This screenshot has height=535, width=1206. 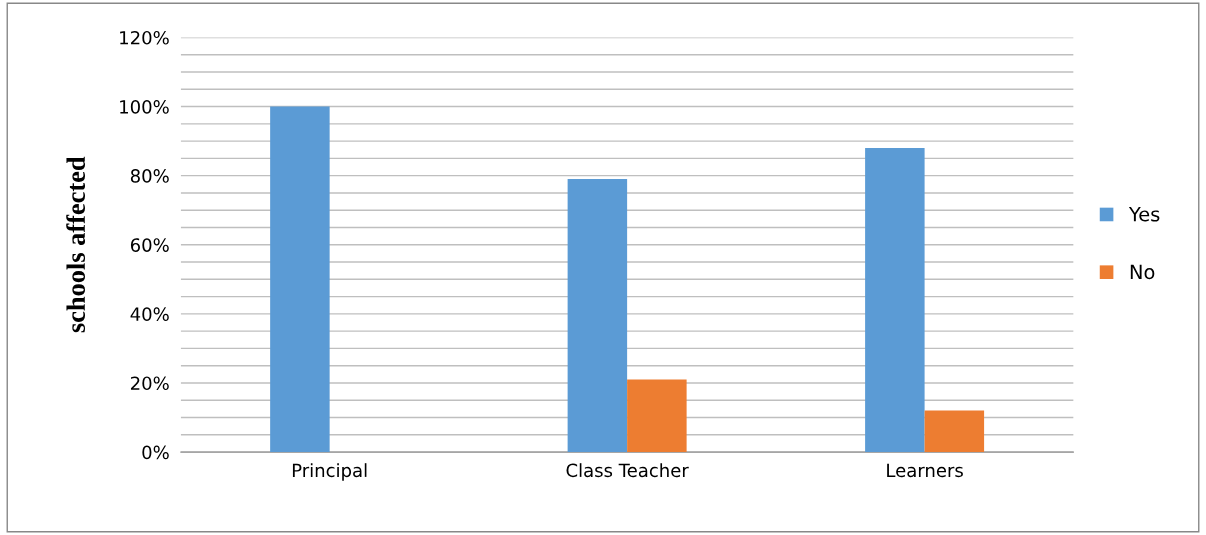 I want to click on y-tick-label: 0%, so click(x=155, y=452).